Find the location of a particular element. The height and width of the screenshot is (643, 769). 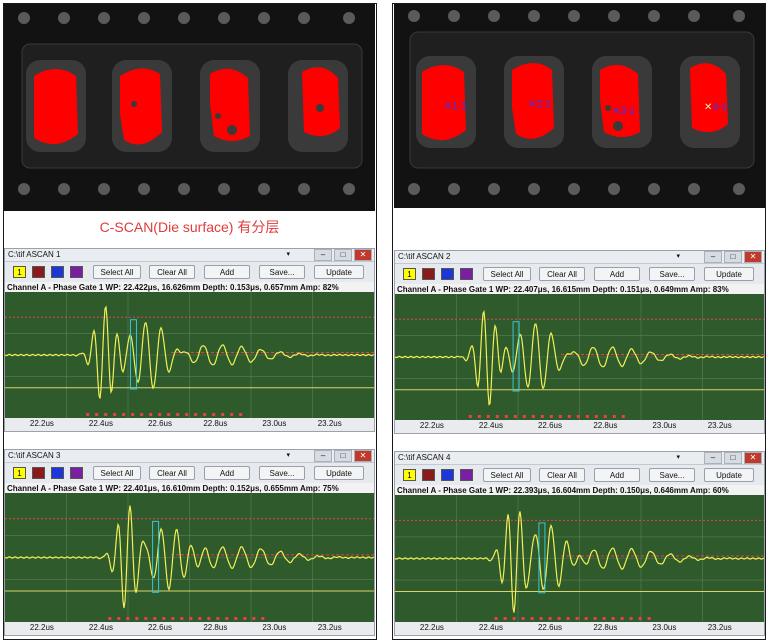

marker-4-1: ✕4-1 is located at coordinates (715, 107).